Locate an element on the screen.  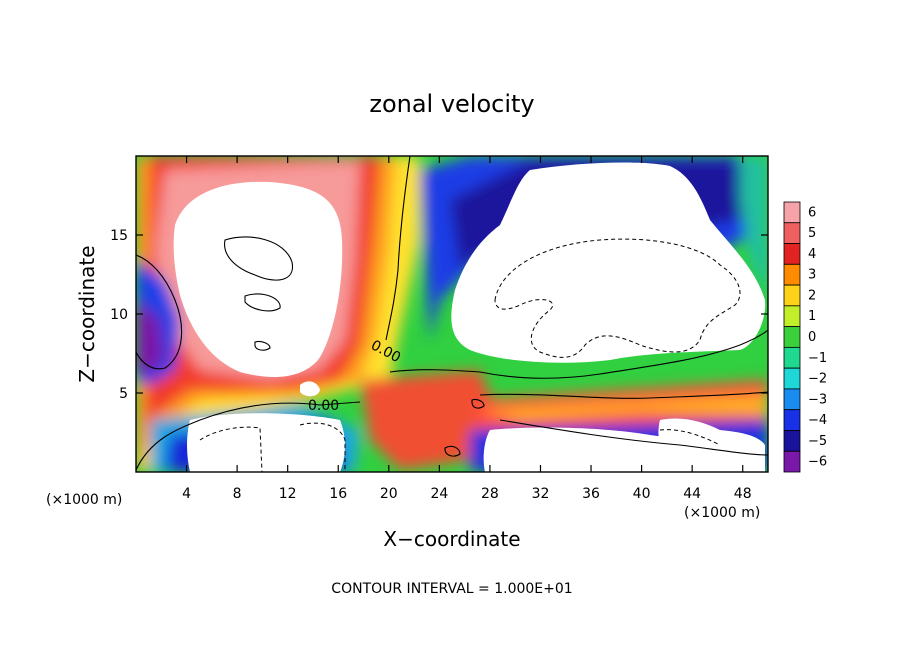
colorbar-label: 2 is located at coordinates (812, 295).